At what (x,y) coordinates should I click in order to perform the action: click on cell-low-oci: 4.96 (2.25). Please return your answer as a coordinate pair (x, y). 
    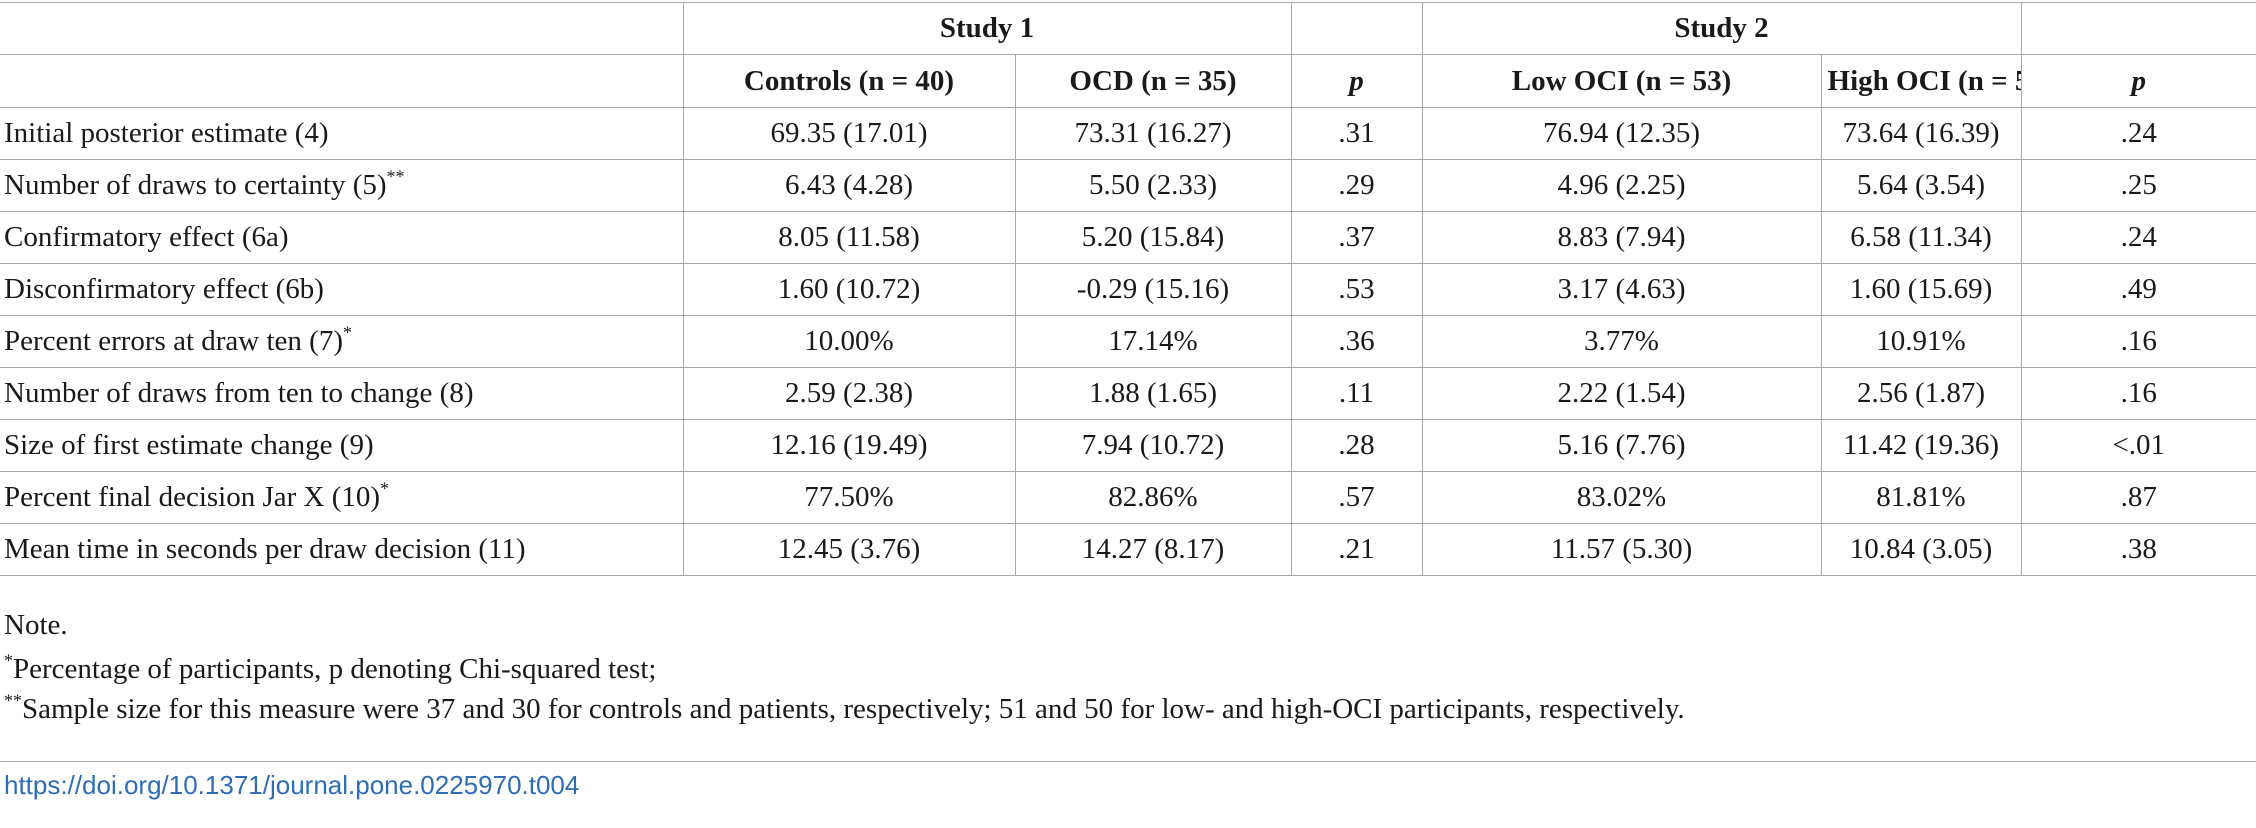
    Looking at the image, I should click on (1621, 185).